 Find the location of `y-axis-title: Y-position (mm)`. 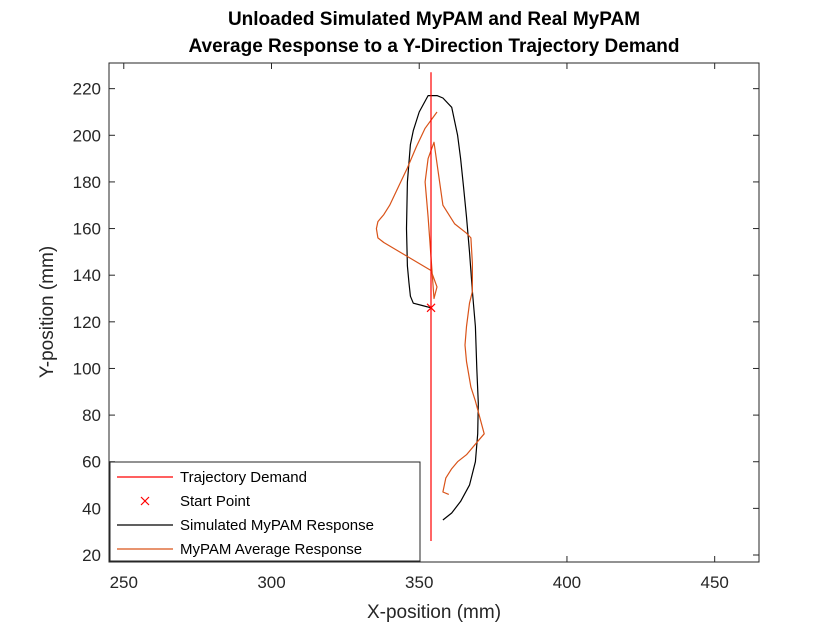

y-axis-title: Y-position (mm) is located at coordinates (47, 312).